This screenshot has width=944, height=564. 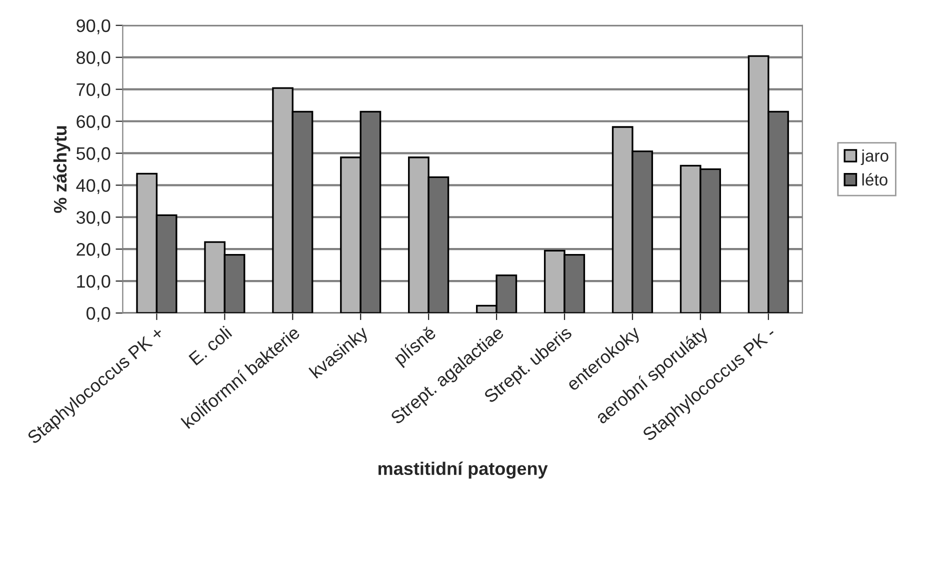 I want to click on y-axis-title: % záchytu, so click(x=61, y=169).